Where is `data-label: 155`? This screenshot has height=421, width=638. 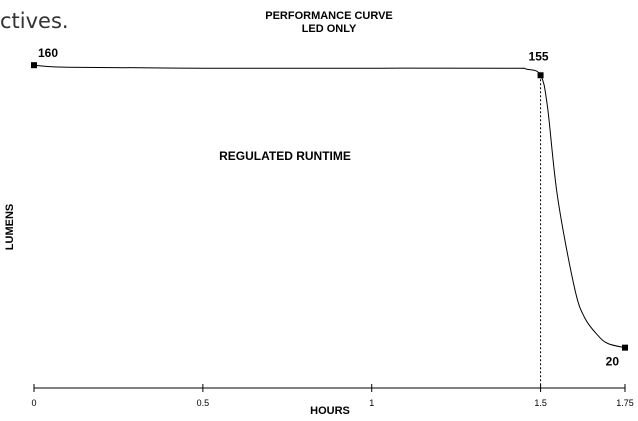 data-label: 155 is located at coordinates (539, 56).